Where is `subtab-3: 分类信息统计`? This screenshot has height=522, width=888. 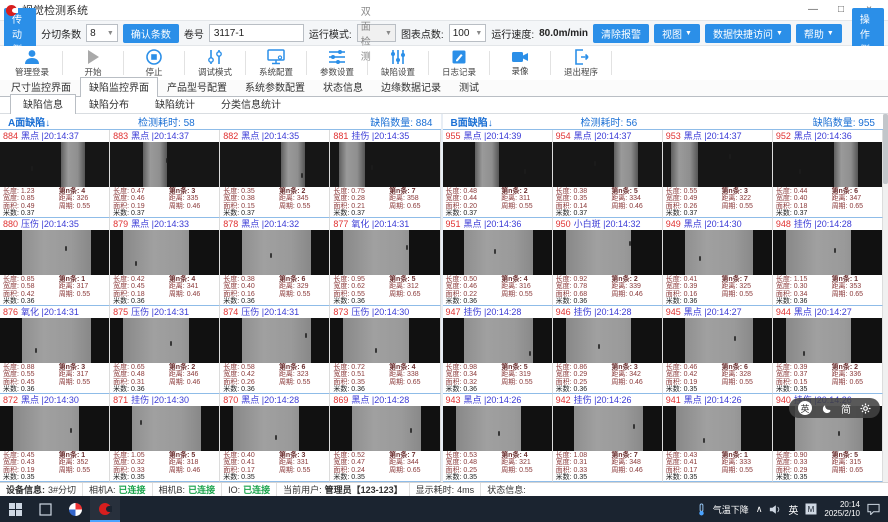 subtab-3: 分类信息统计 is located at coordinates (251, 105).